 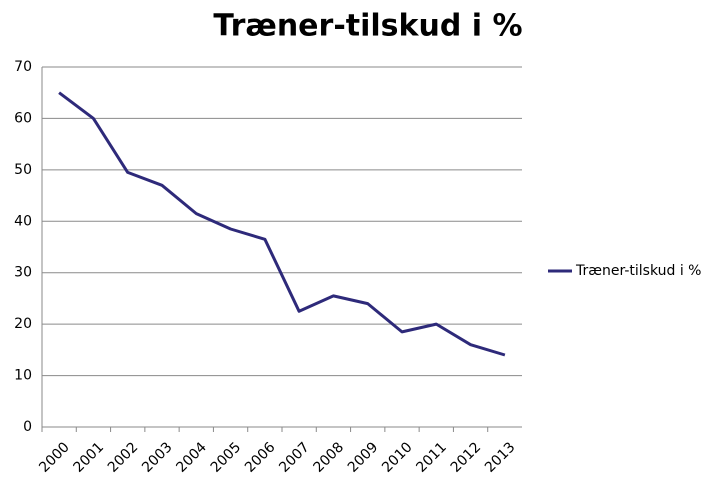 What do you see at coordinates (431, 457) in the screenshot?
I see `x-tick-label: 2011` at bounding box center [431, 457].